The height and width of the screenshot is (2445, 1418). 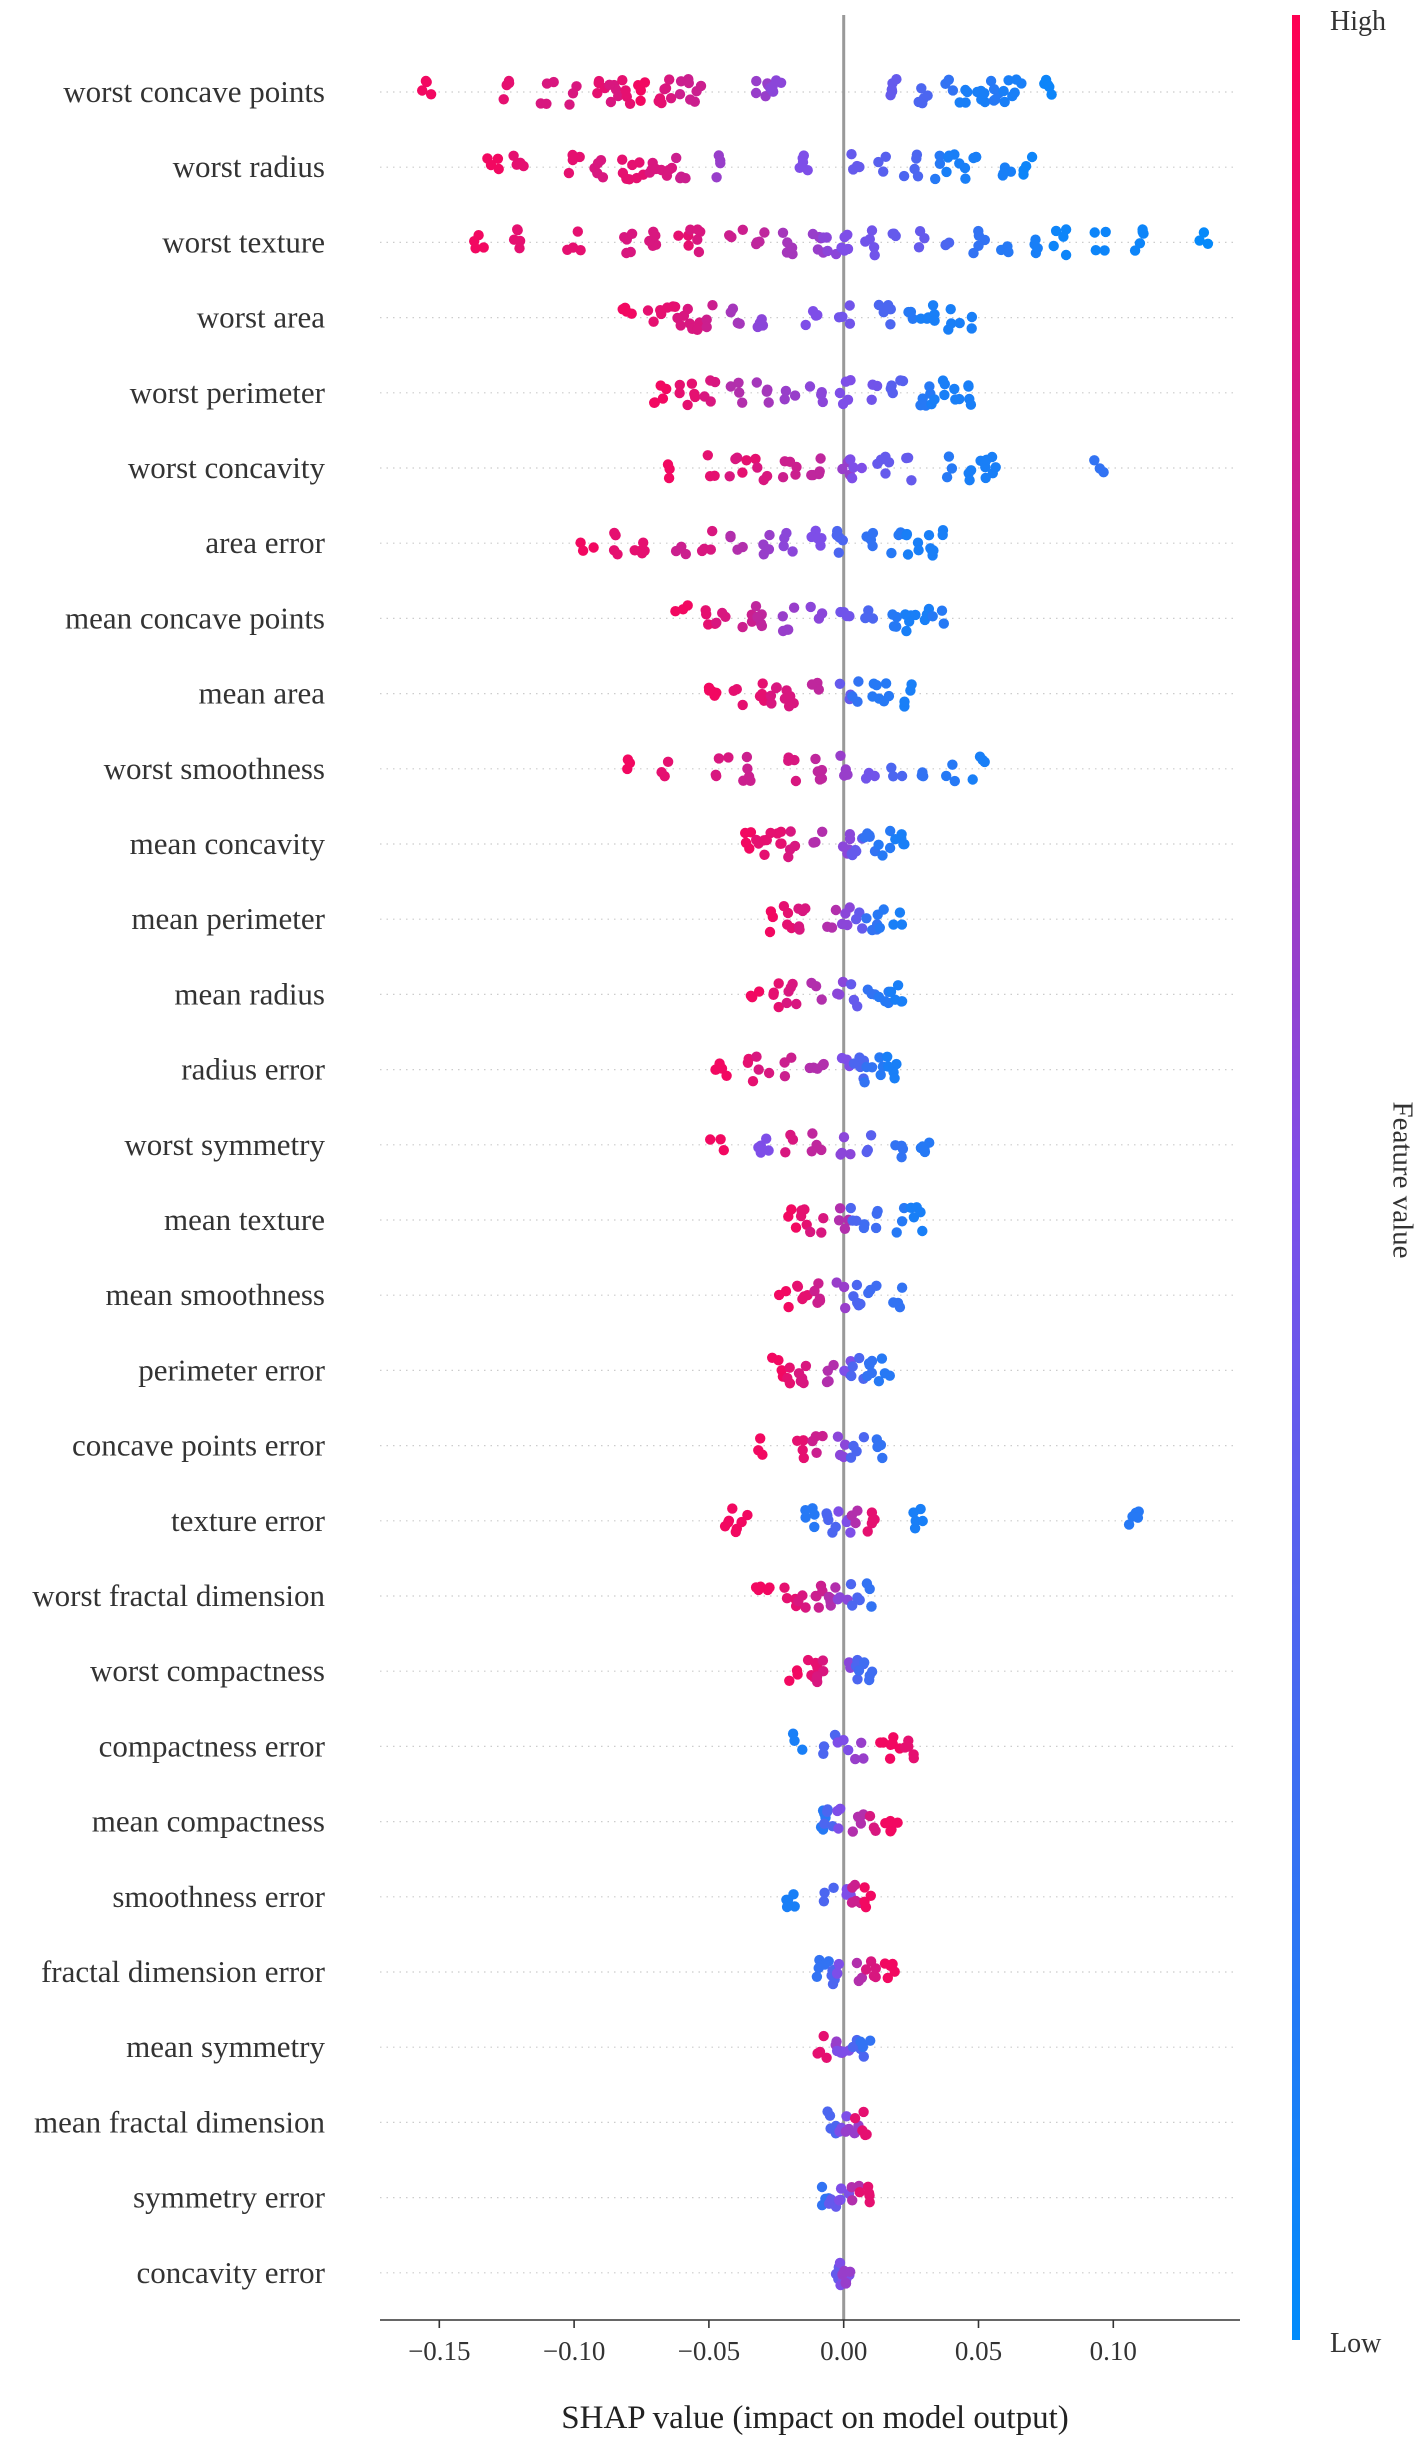 What do you see at coordinates (228, 392) in the screenshot?
I see `feature-label: worst perimeter` at bounding box center [228, 392].